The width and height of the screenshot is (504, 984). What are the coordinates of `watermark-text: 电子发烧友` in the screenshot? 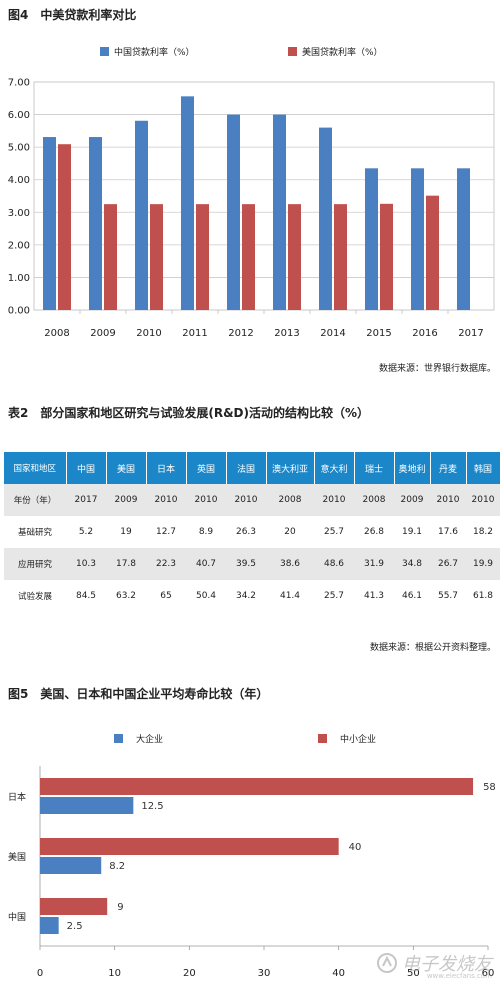 It's located at (447, 964).